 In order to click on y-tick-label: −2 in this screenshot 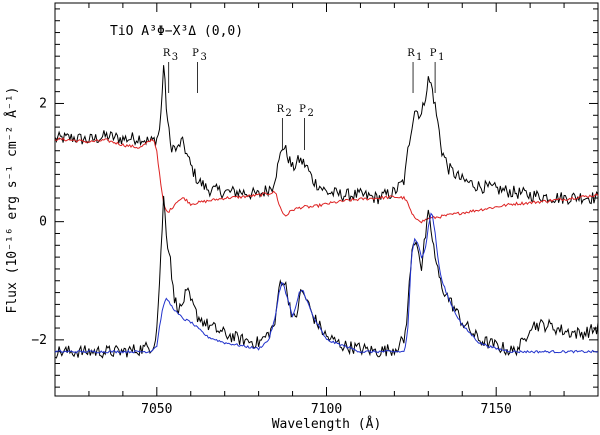, I will do `click(39, 340)`.